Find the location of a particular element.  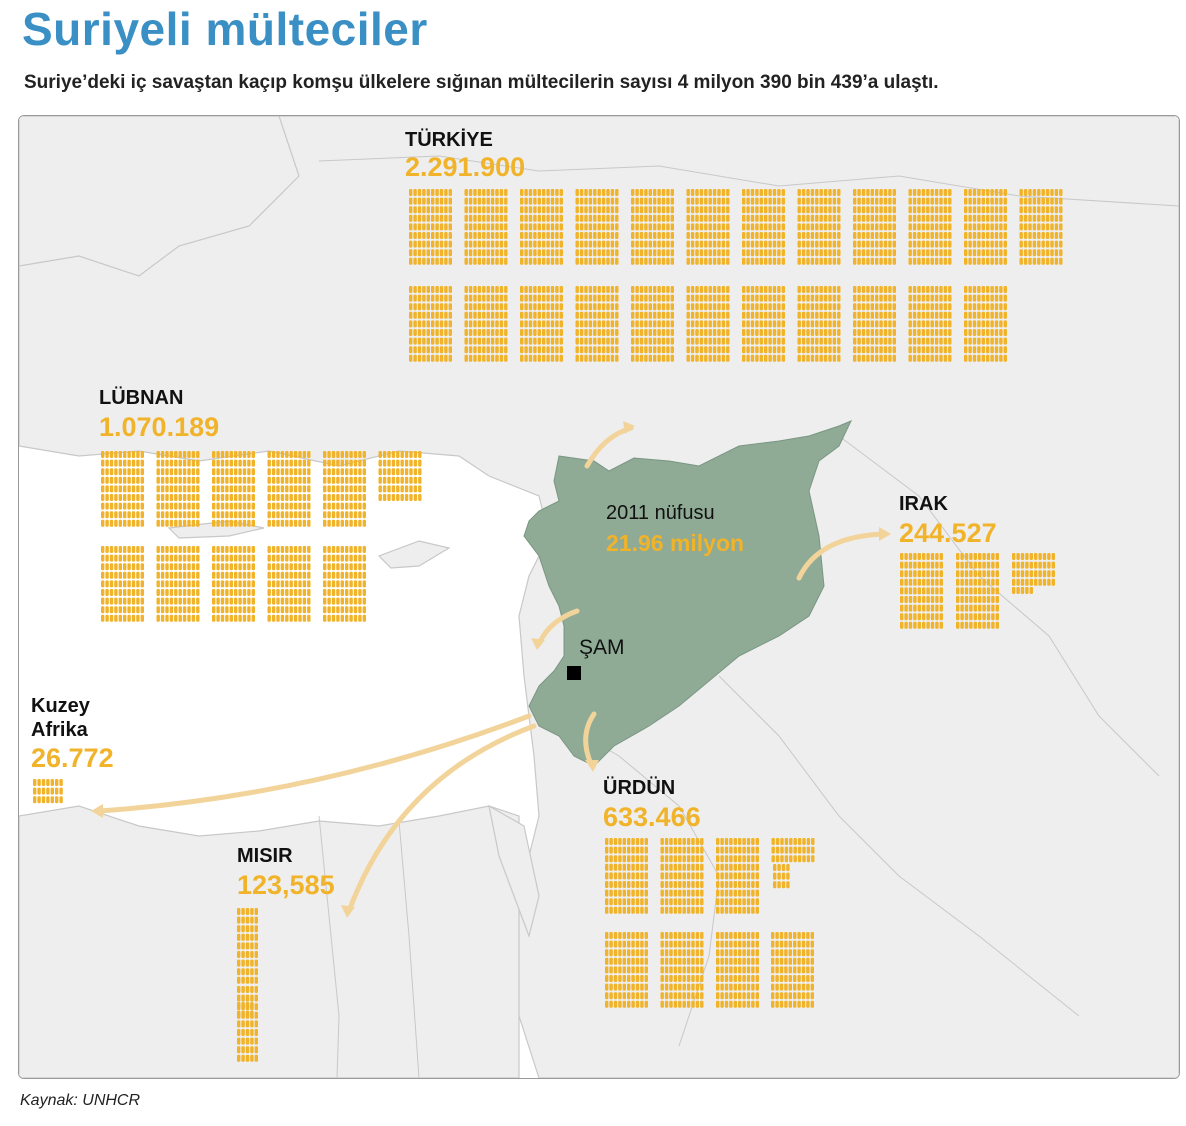

country-value-lubnan: 1.070.189 is located at coordinates (159, 427).